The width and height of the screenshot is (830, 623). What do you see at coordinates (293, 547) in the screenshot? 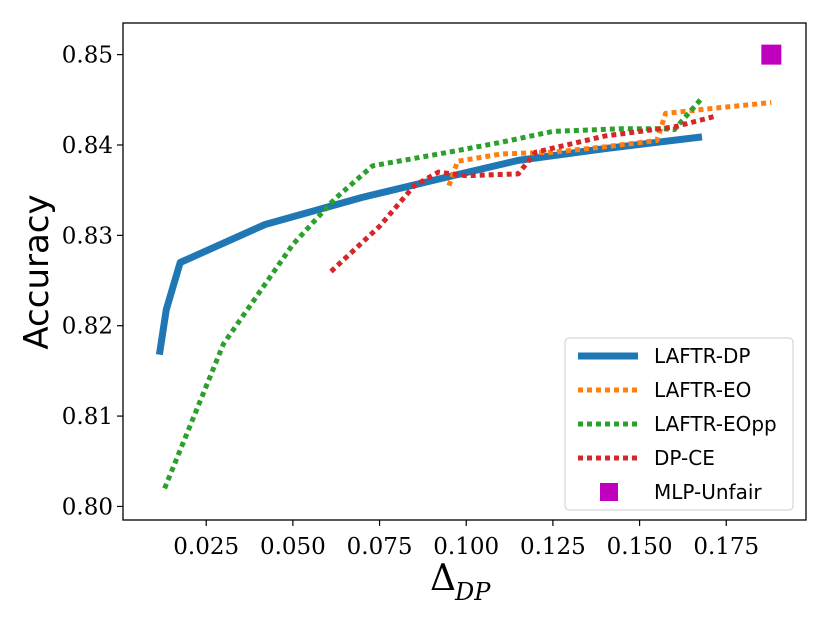
I see `x-tick-label: 0.050` at bounding box center [293, 547].